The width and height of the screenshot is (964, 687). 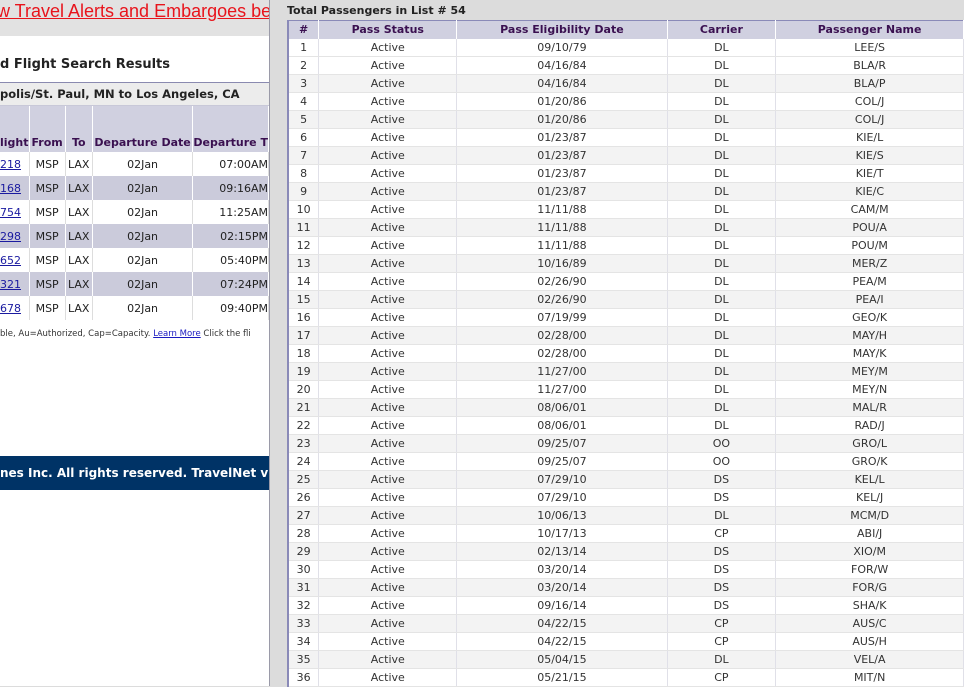 I want to click on passenger-row: 11 Active 11/11/88 DL POU/A, so click(x=626, y=227).